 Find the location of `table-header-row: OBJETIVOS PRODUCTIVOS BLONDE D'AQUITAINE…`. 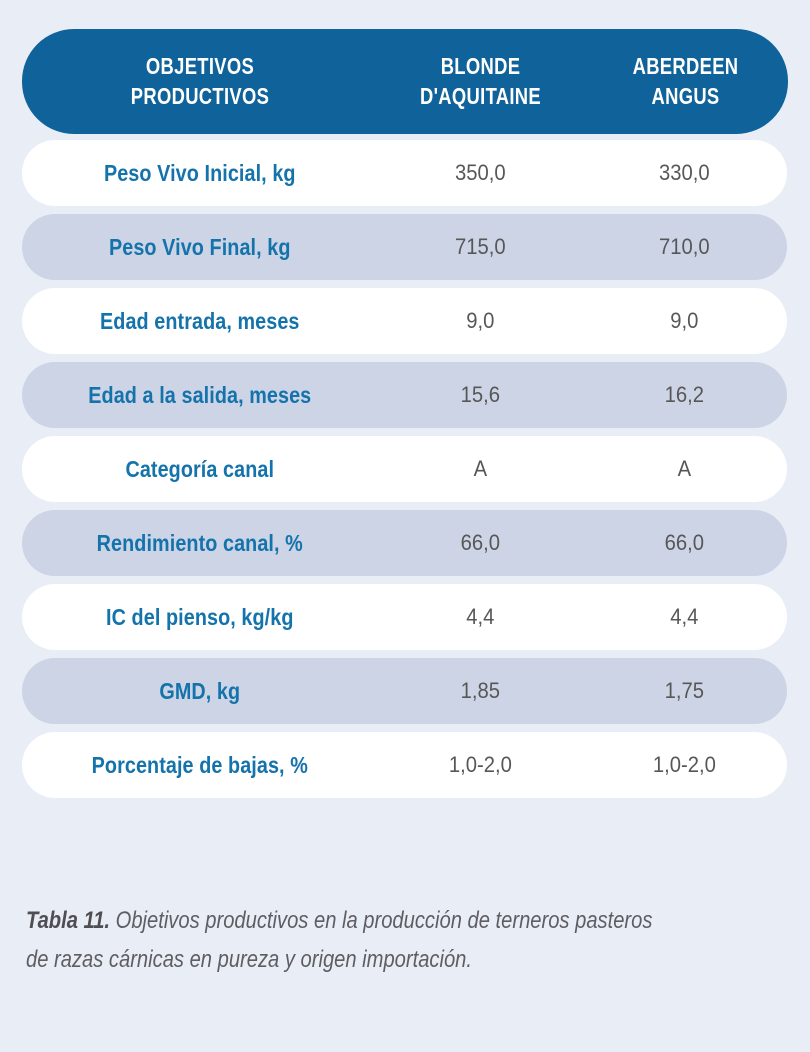

table-header-row: OBJETIVOS PRODUCTIVOS BLONDE D'AQUITAINE… is located at coordinates (405, 81).